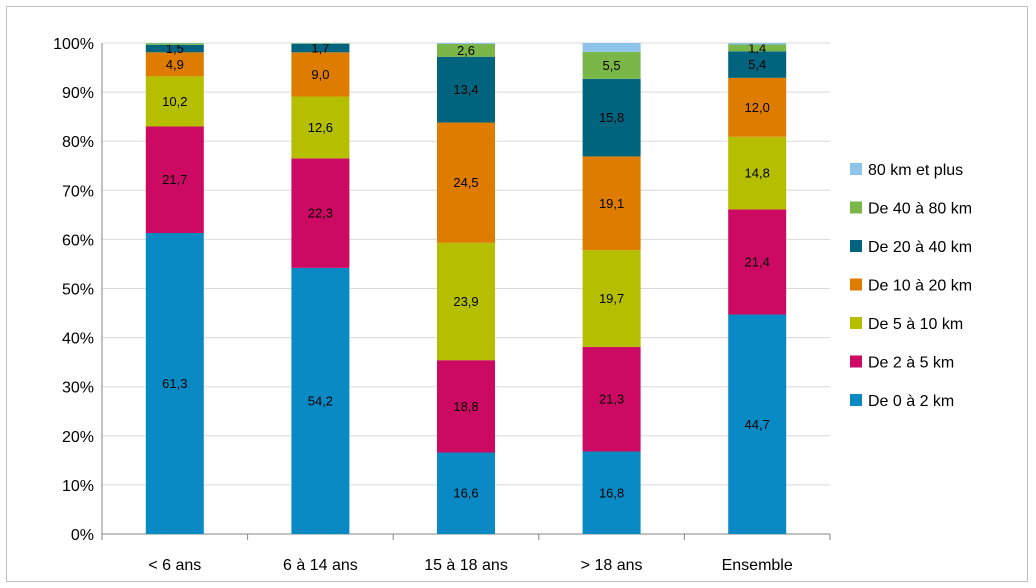  I want to click on data-label: 5,4, so click(757, 64).